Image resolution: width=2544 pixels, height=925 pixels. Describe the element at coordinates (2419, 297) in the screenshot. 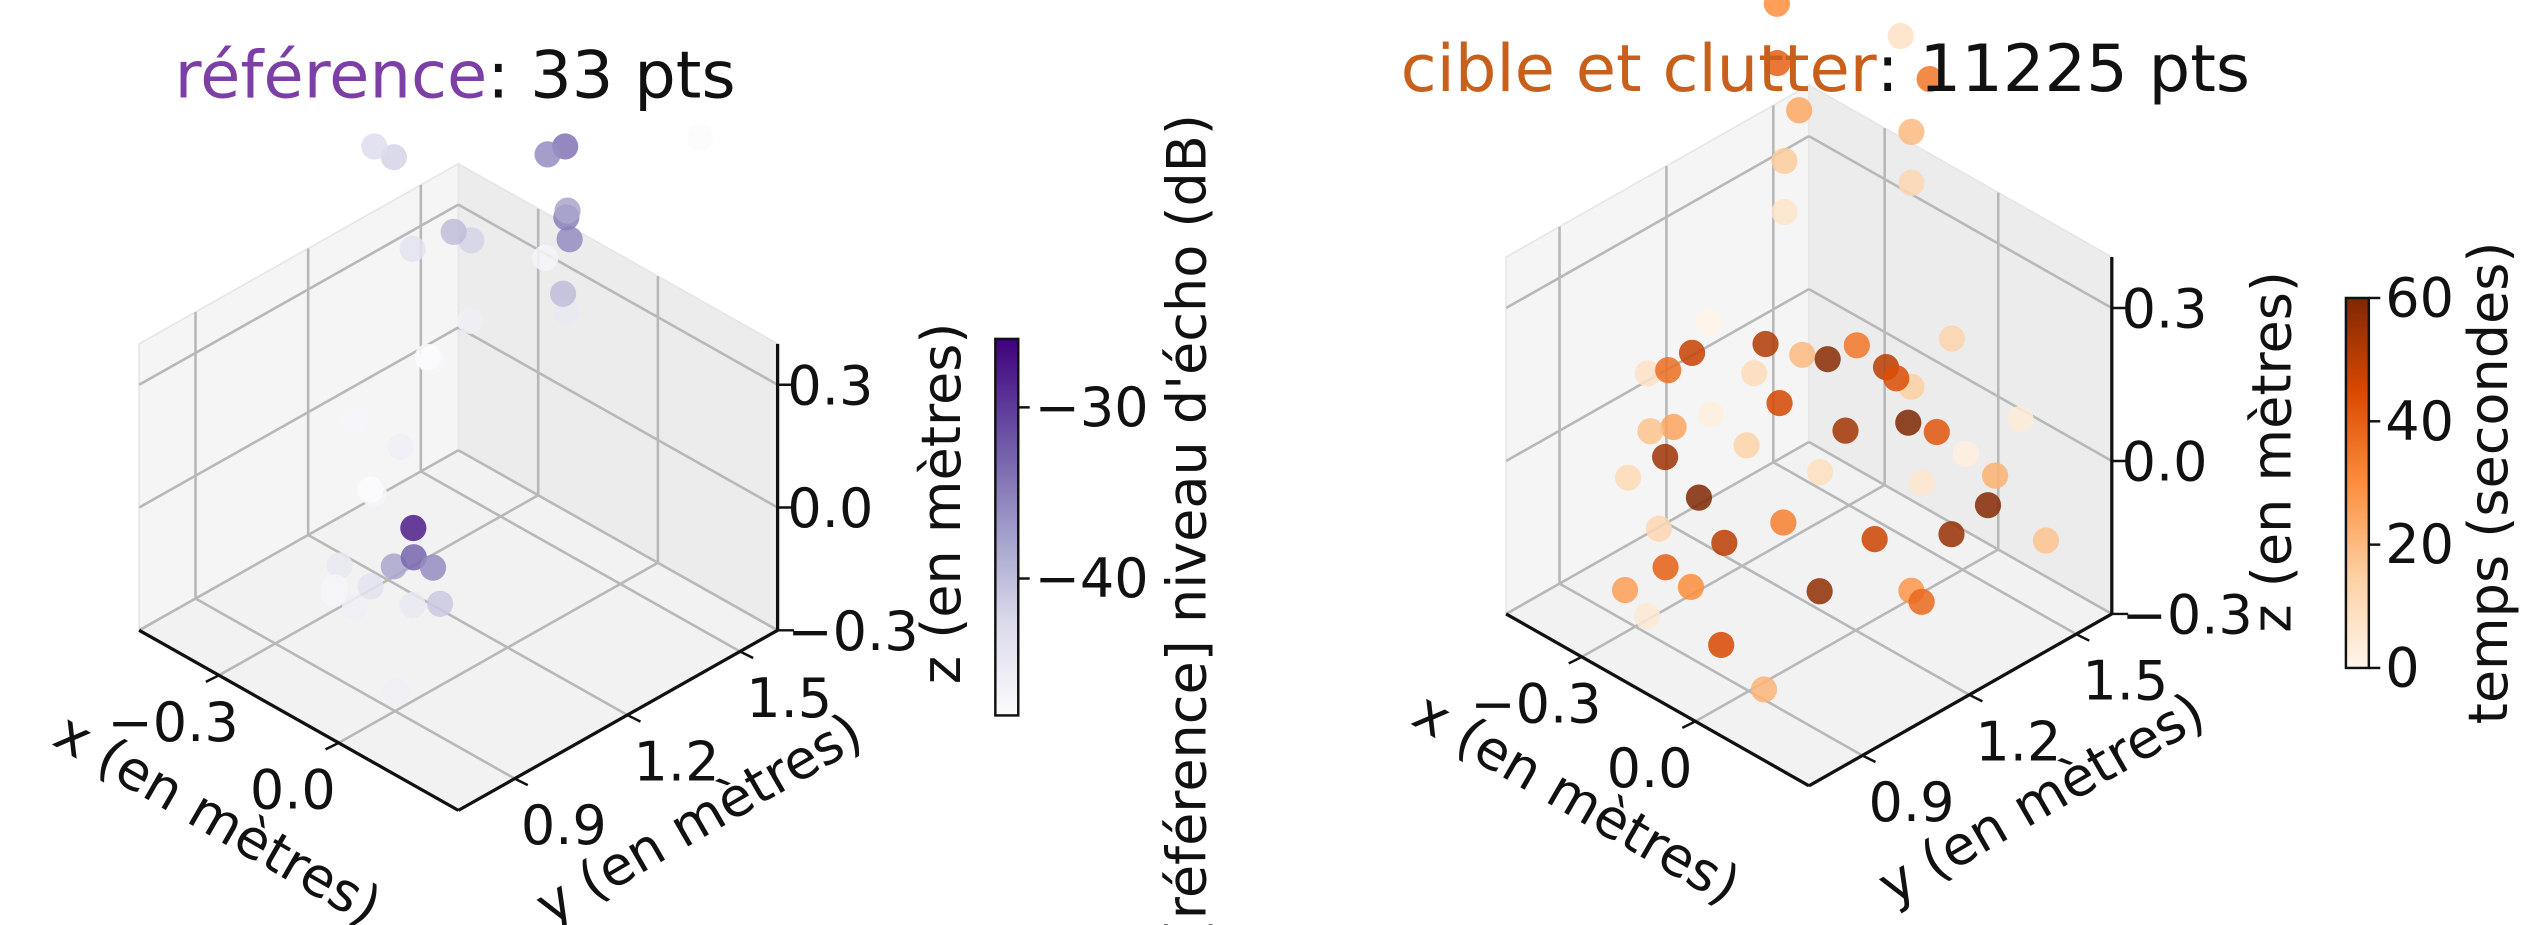

I see `colorbar-tick-label: 60` at that location.